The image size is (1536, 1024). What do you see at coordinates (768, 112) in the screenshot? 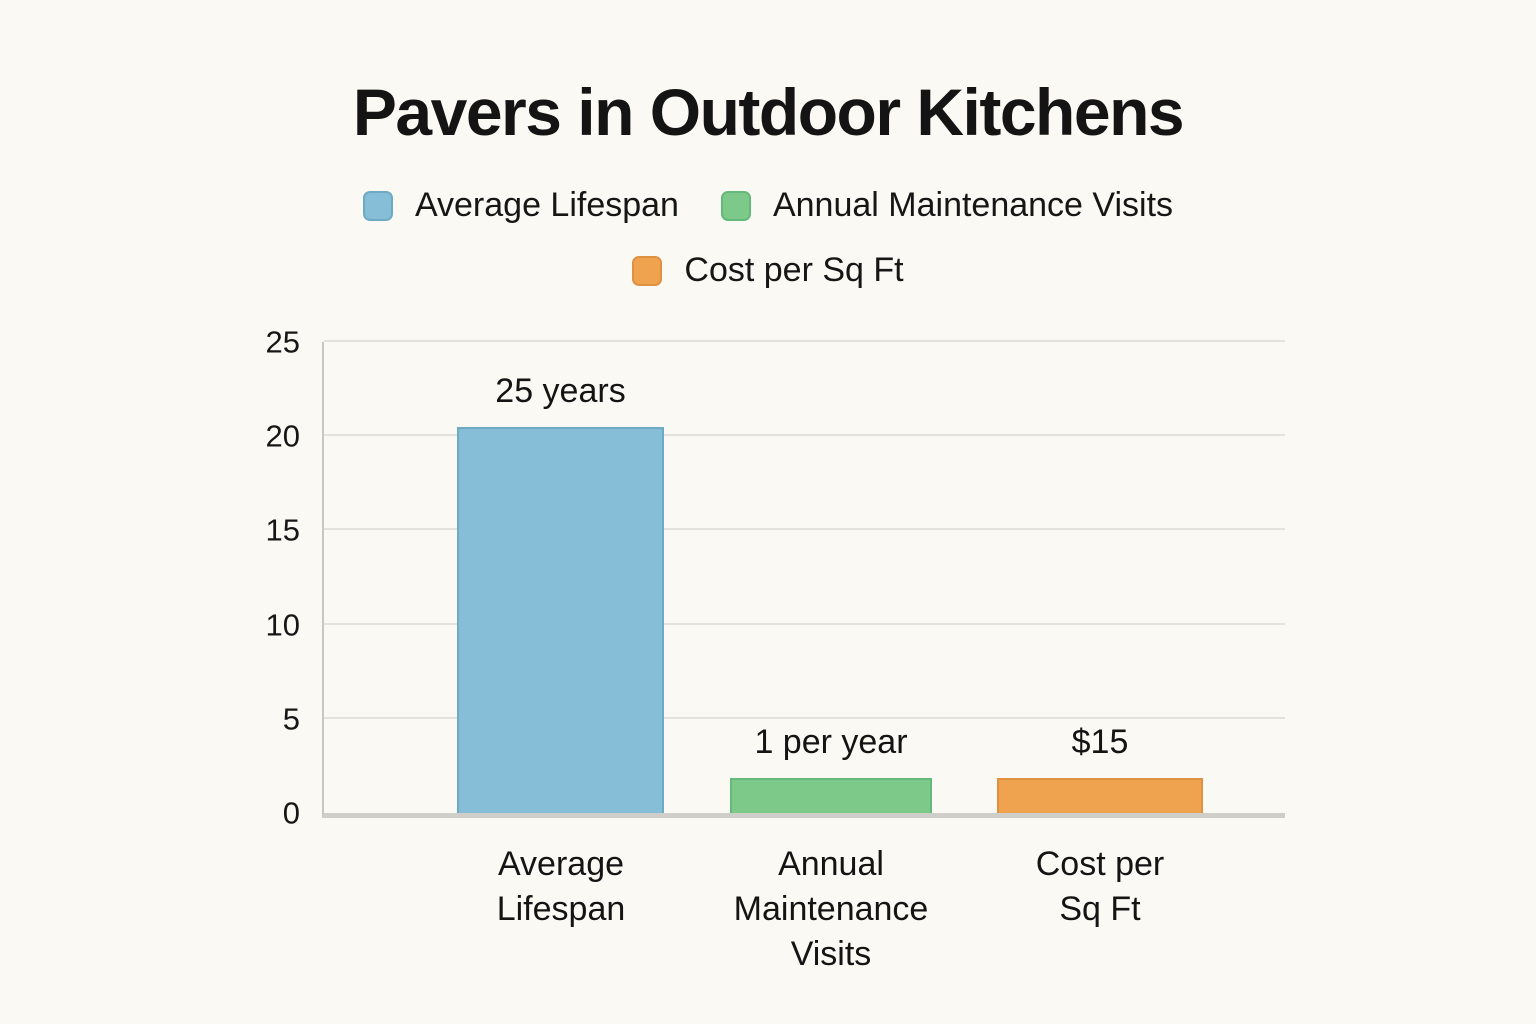
I see `chart-title: Pavers in Outdoor Kitchens` at bounding box center [768, 112].